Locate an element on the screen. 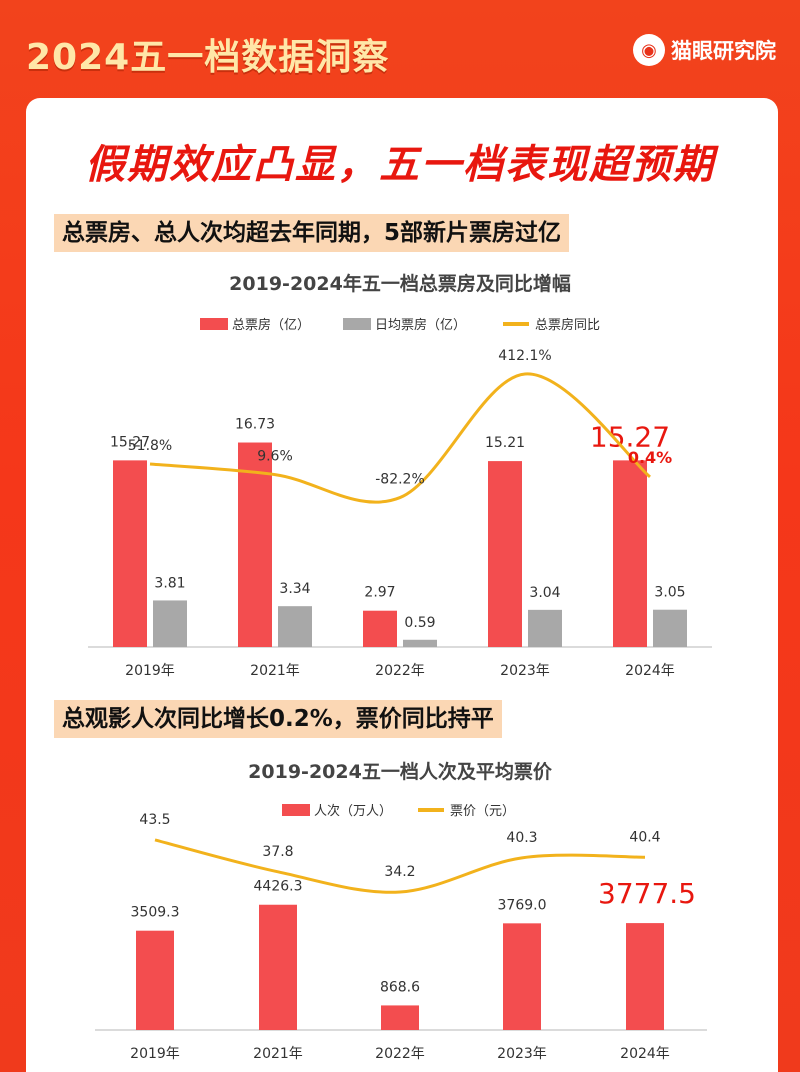  bar-label-attendance: 3769.0 is located at coordinates (522, 905).